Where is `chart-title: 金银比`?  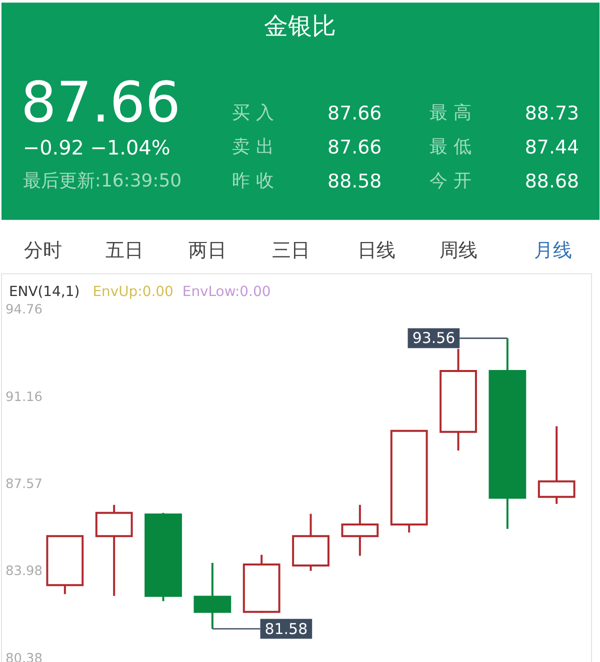 chart-title: 金银比 is located at coordinates (300, 26).